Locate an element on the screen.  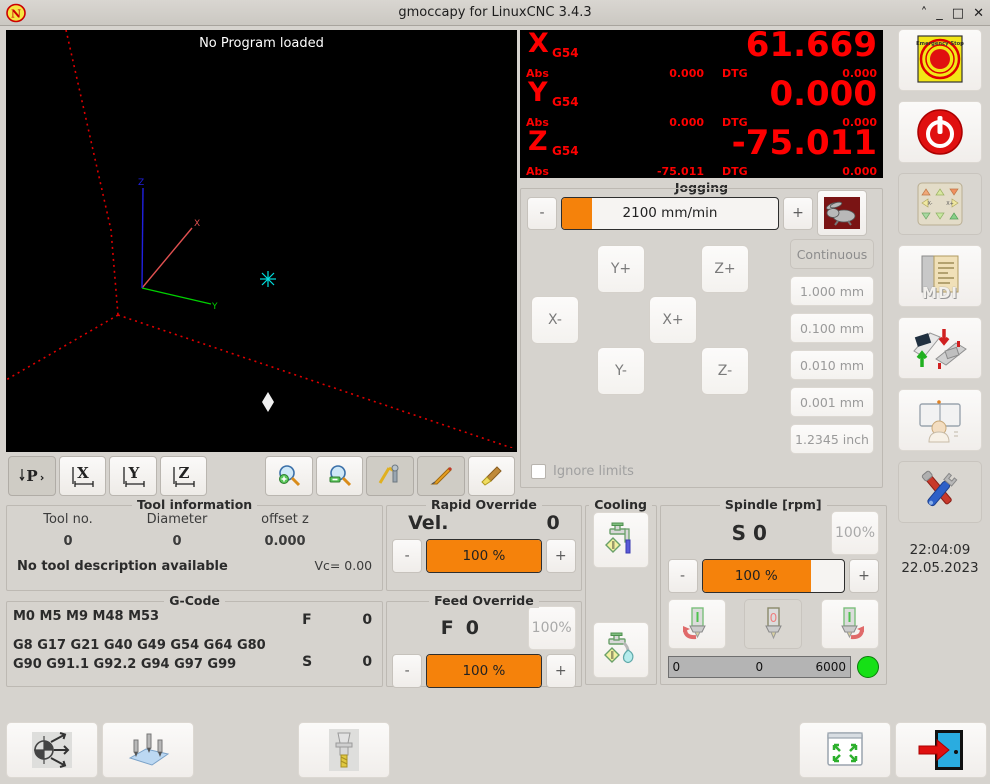
machine-power-button is located at coordinates (940, 132).